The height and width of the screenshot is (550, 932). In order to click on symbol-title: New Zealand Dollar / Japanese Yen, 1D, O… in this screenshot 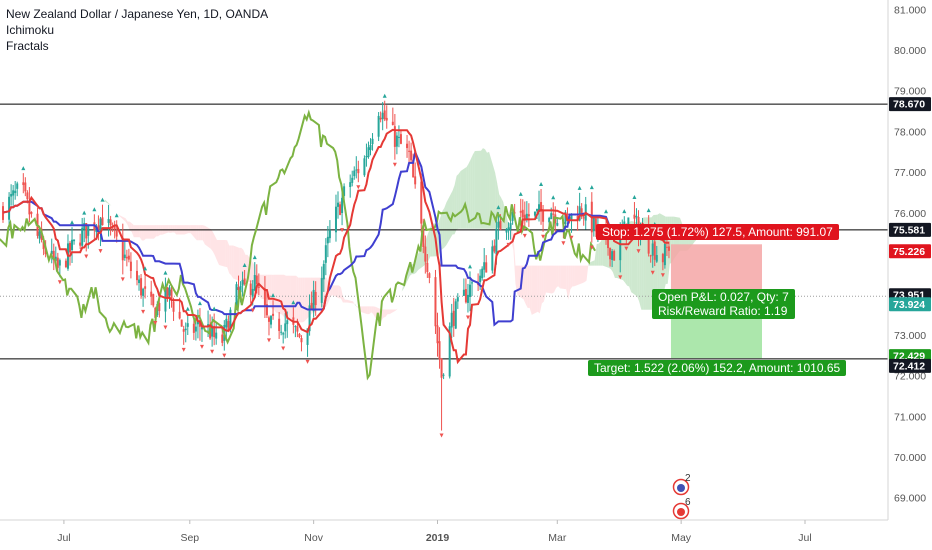, I will do `click(137, 14)`.